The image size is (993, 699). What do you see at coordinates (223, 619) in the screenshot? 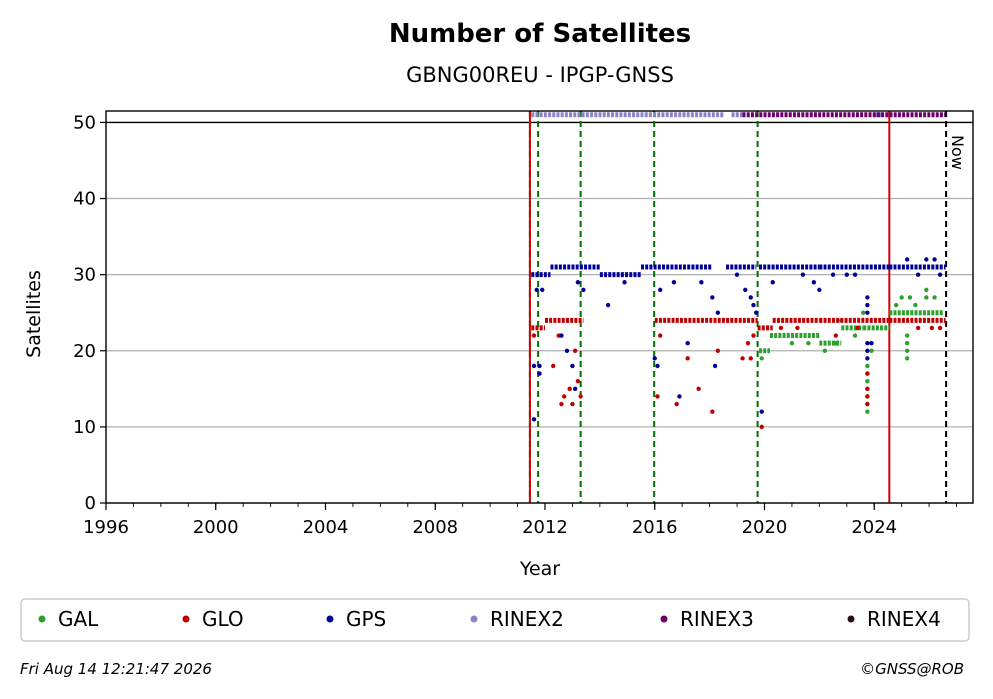
I see `legend-label-glo: GLO` at bounding box center [223, 619].